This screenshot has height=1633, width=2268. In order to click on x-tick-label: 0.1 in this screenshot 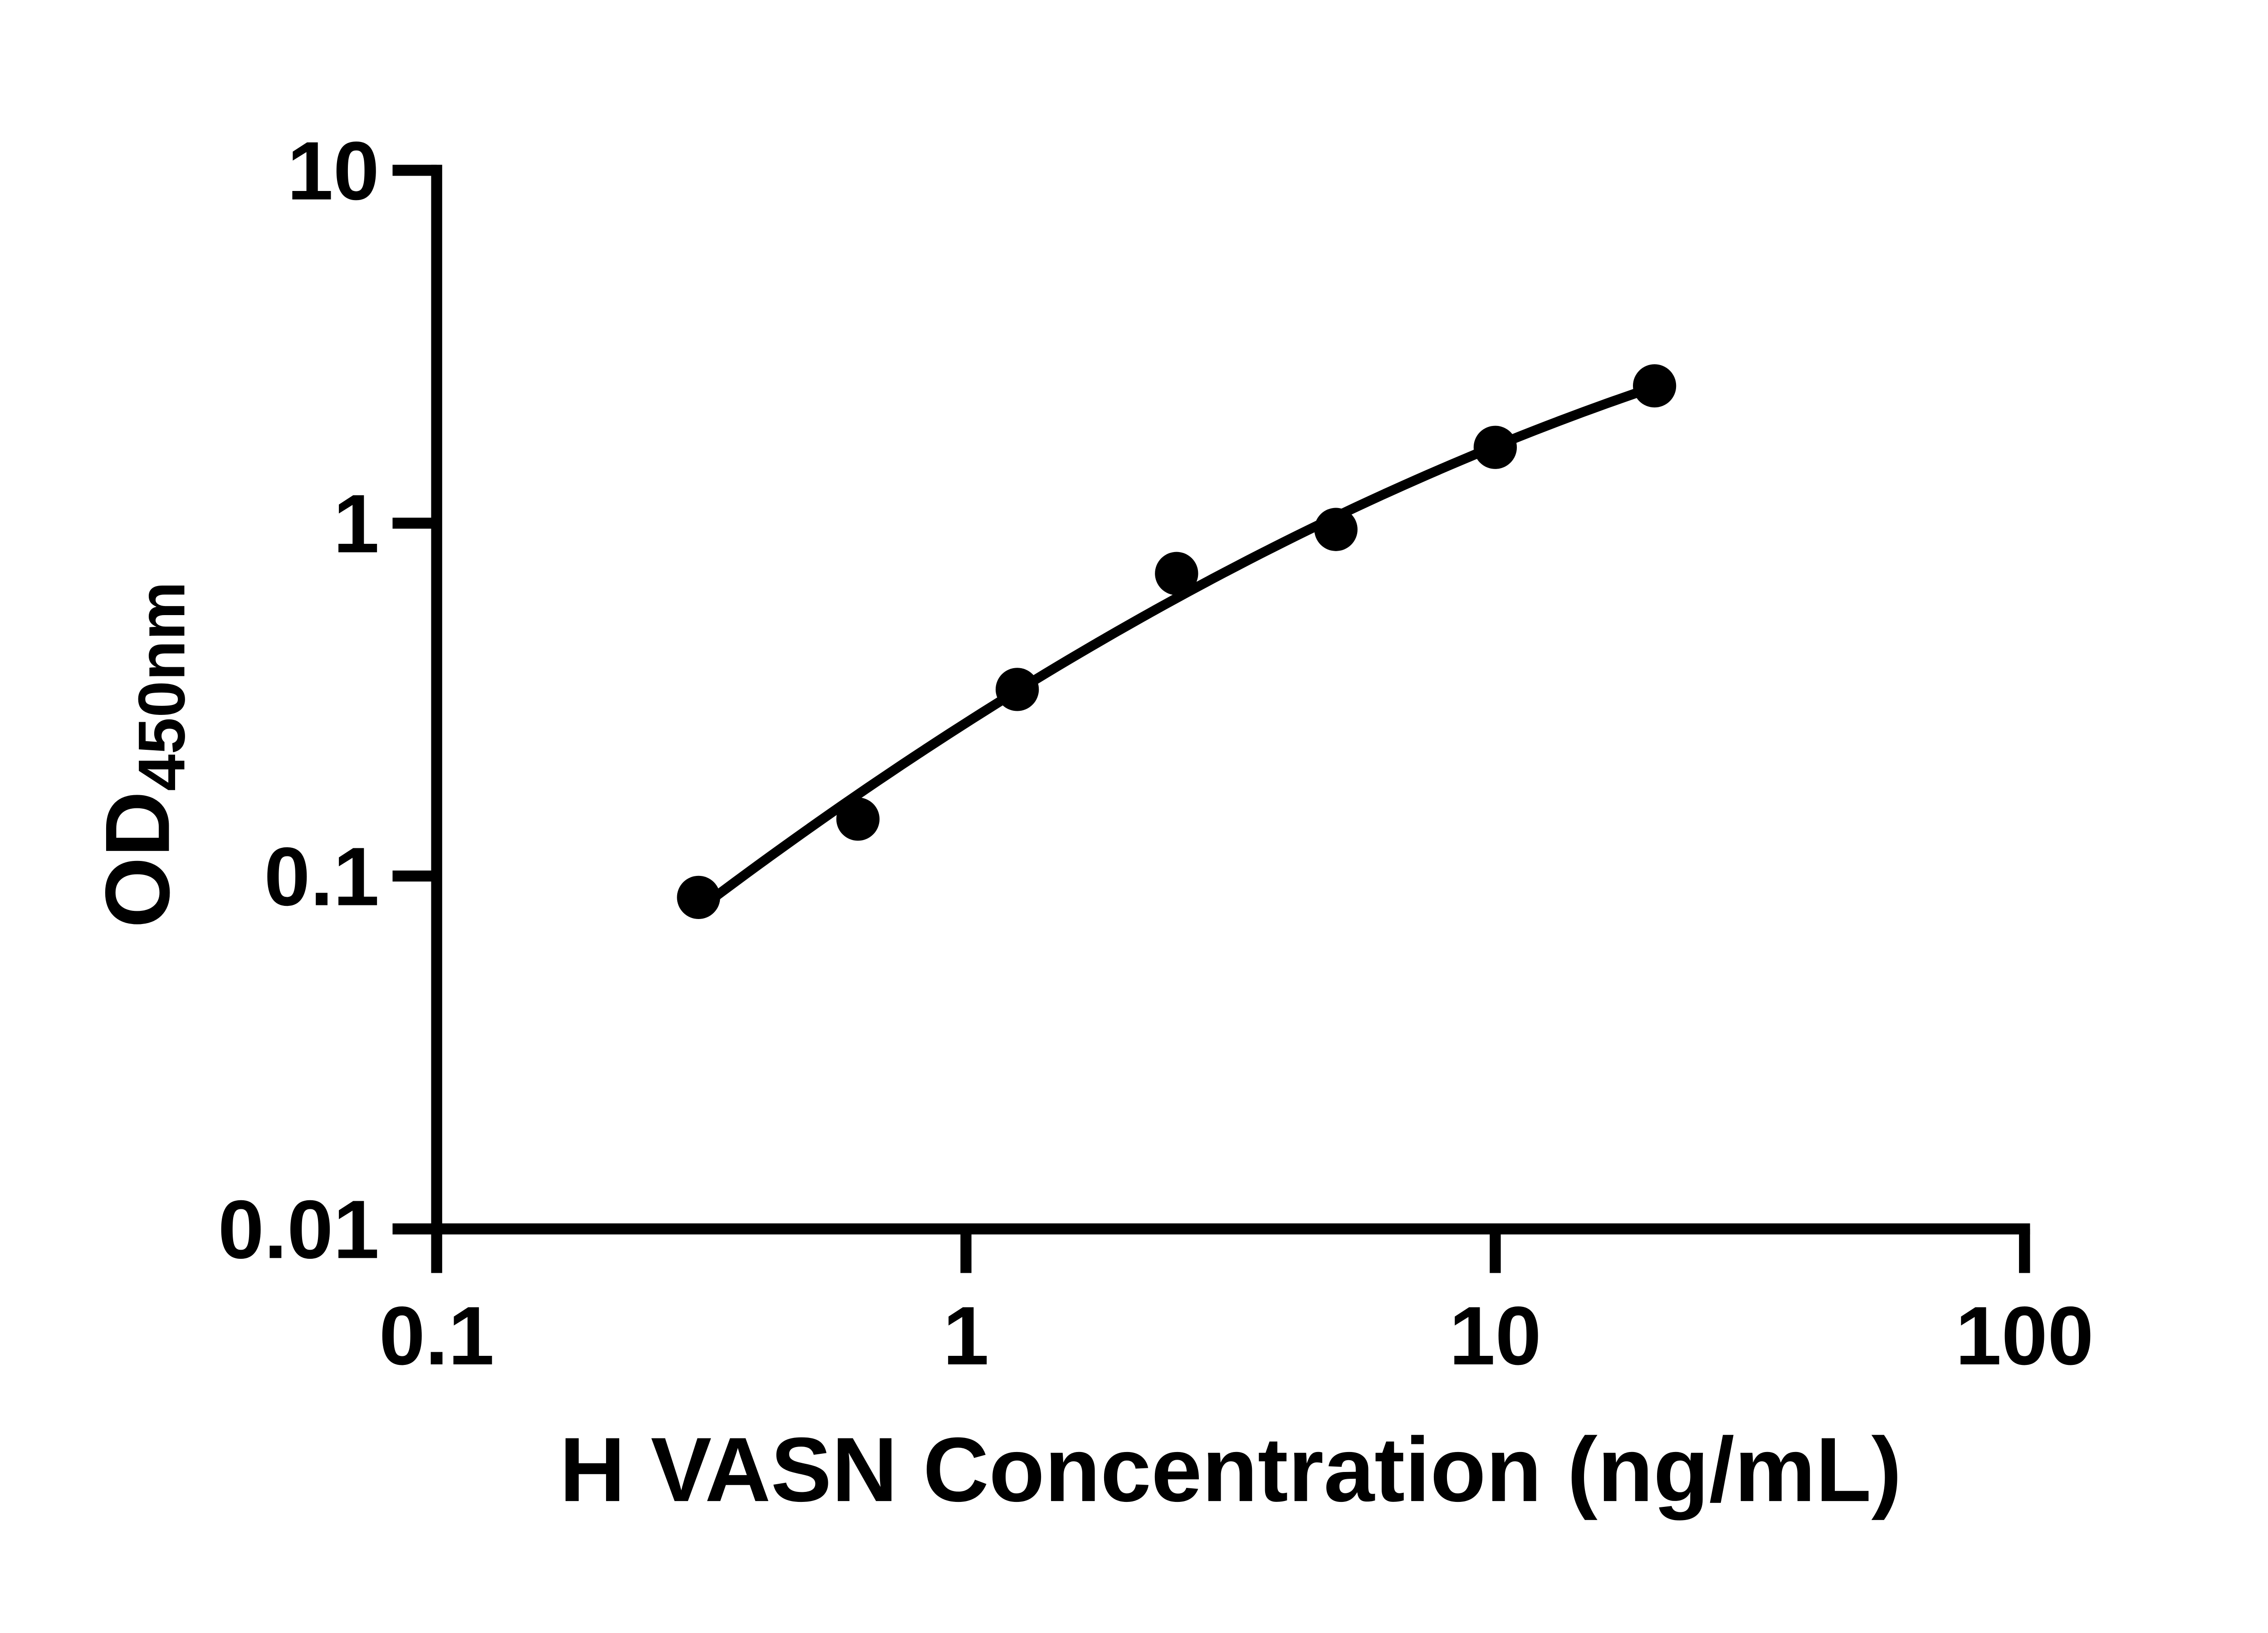, I will do `click(436, 1336)`.